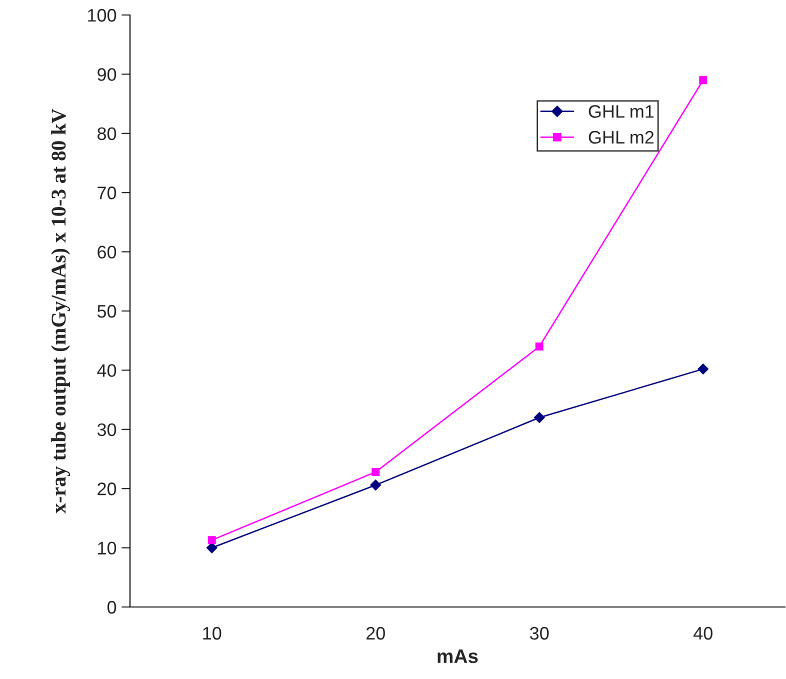 This screenshot has height=679, width=786. I want to click on legend-label: GHL m1, so click(621, 111).